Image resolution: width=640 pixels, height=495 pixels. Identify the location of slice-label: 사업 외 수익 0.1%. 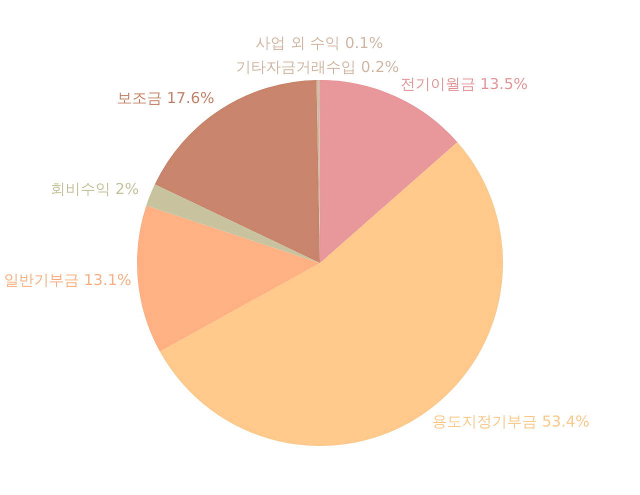
(320, 43).